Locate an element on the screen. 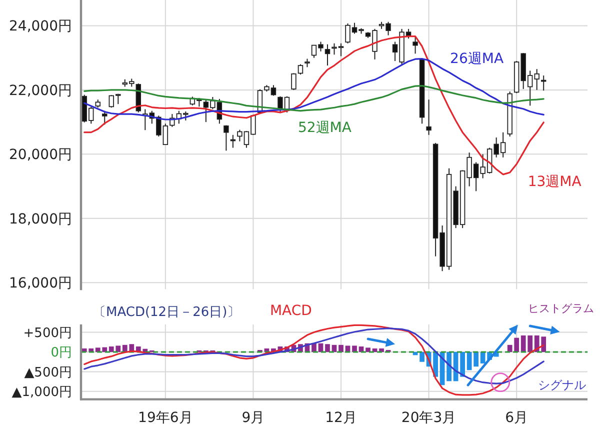  x-tick-label: 9月 is located at coordinates (253, 418).